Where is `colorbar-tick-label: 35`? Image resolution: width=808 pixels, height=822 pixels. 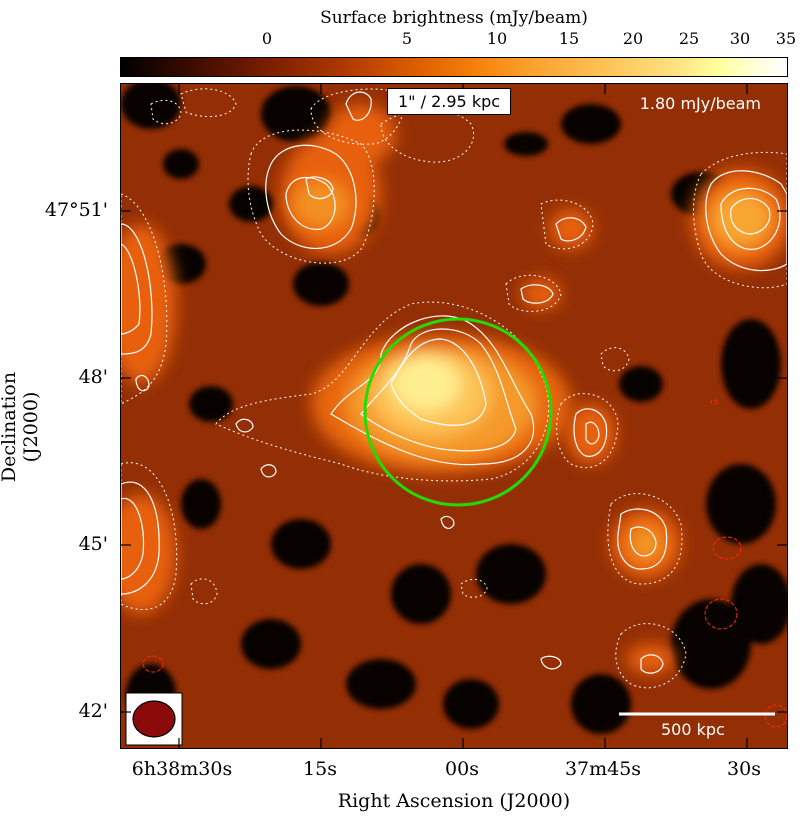
colorbar-tick-label: 35 is located at coordinates (786, 38).